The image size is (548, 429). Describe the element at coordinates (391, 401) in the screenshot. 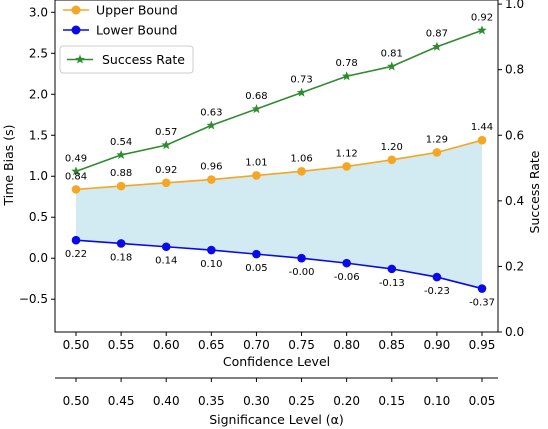

I see `secondary-x-tick-label: 0.15` at that location.